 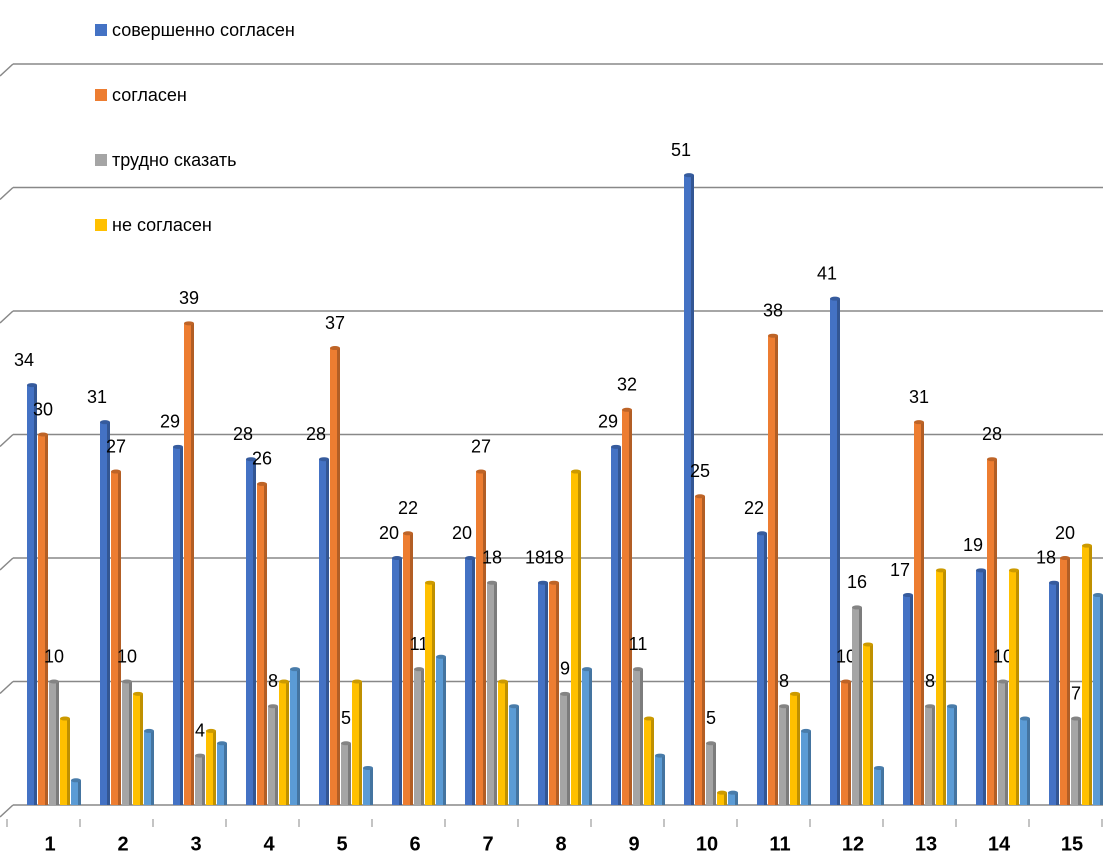 I want to click on x-tick-label: 2, so click(x=122, y=844).